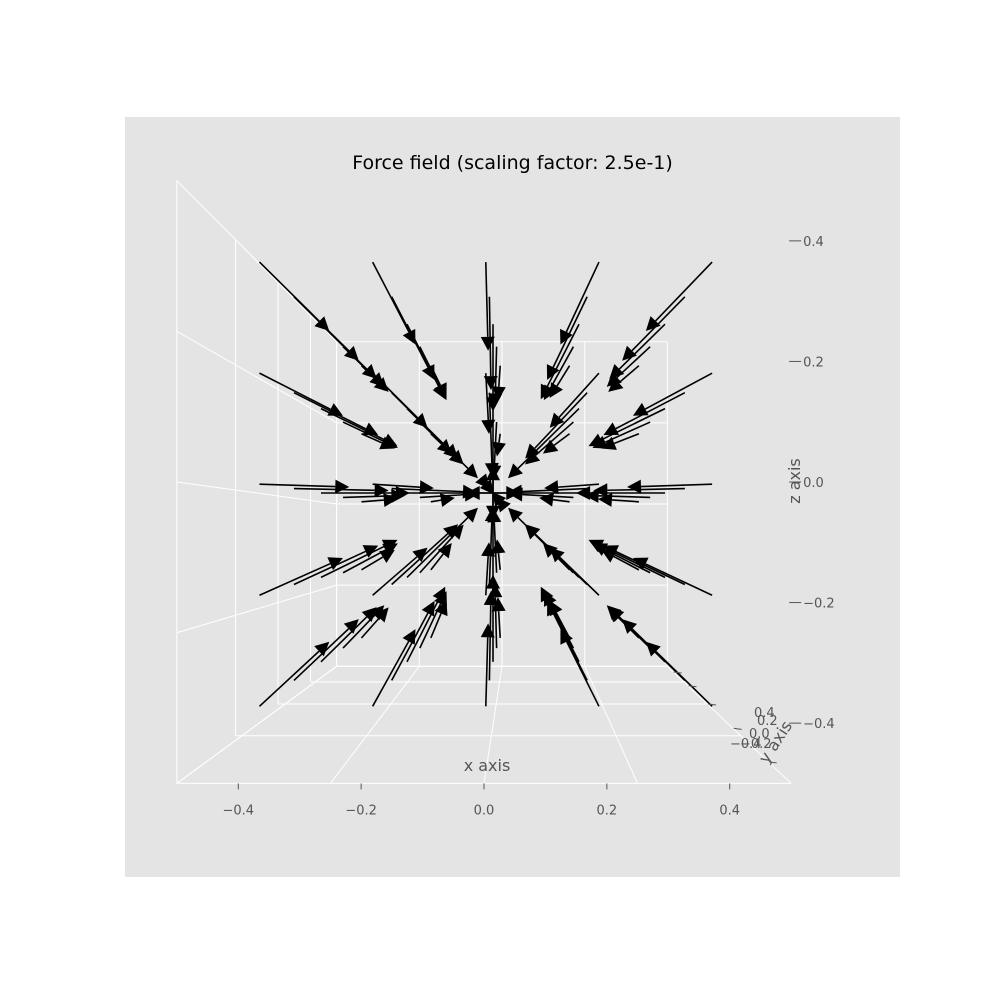  What do you see at coordinates (813, 242) in the screenshot?
I see `z-tick-label: 0.4` at bounding box center [813, 242].